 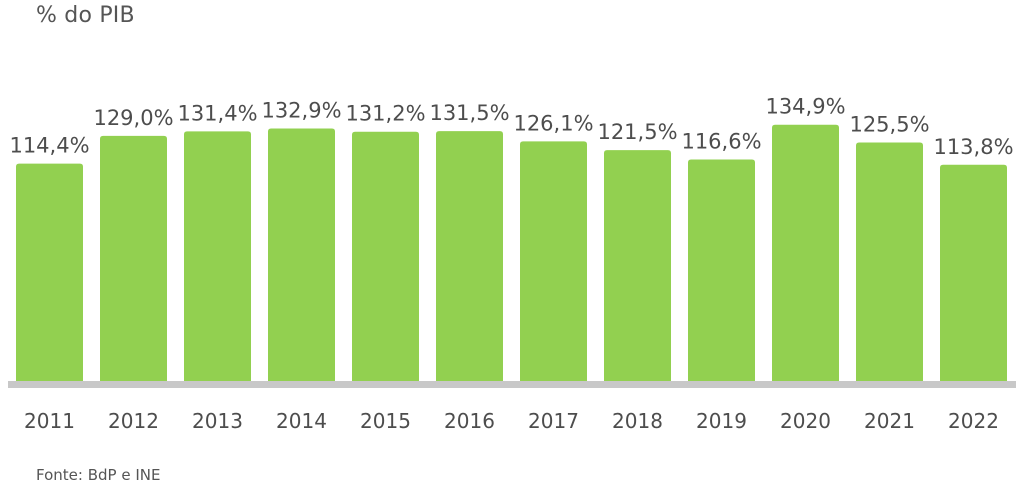 I want to click on source-note: Fonte: BdP e INE, so click(x=98, y=475).